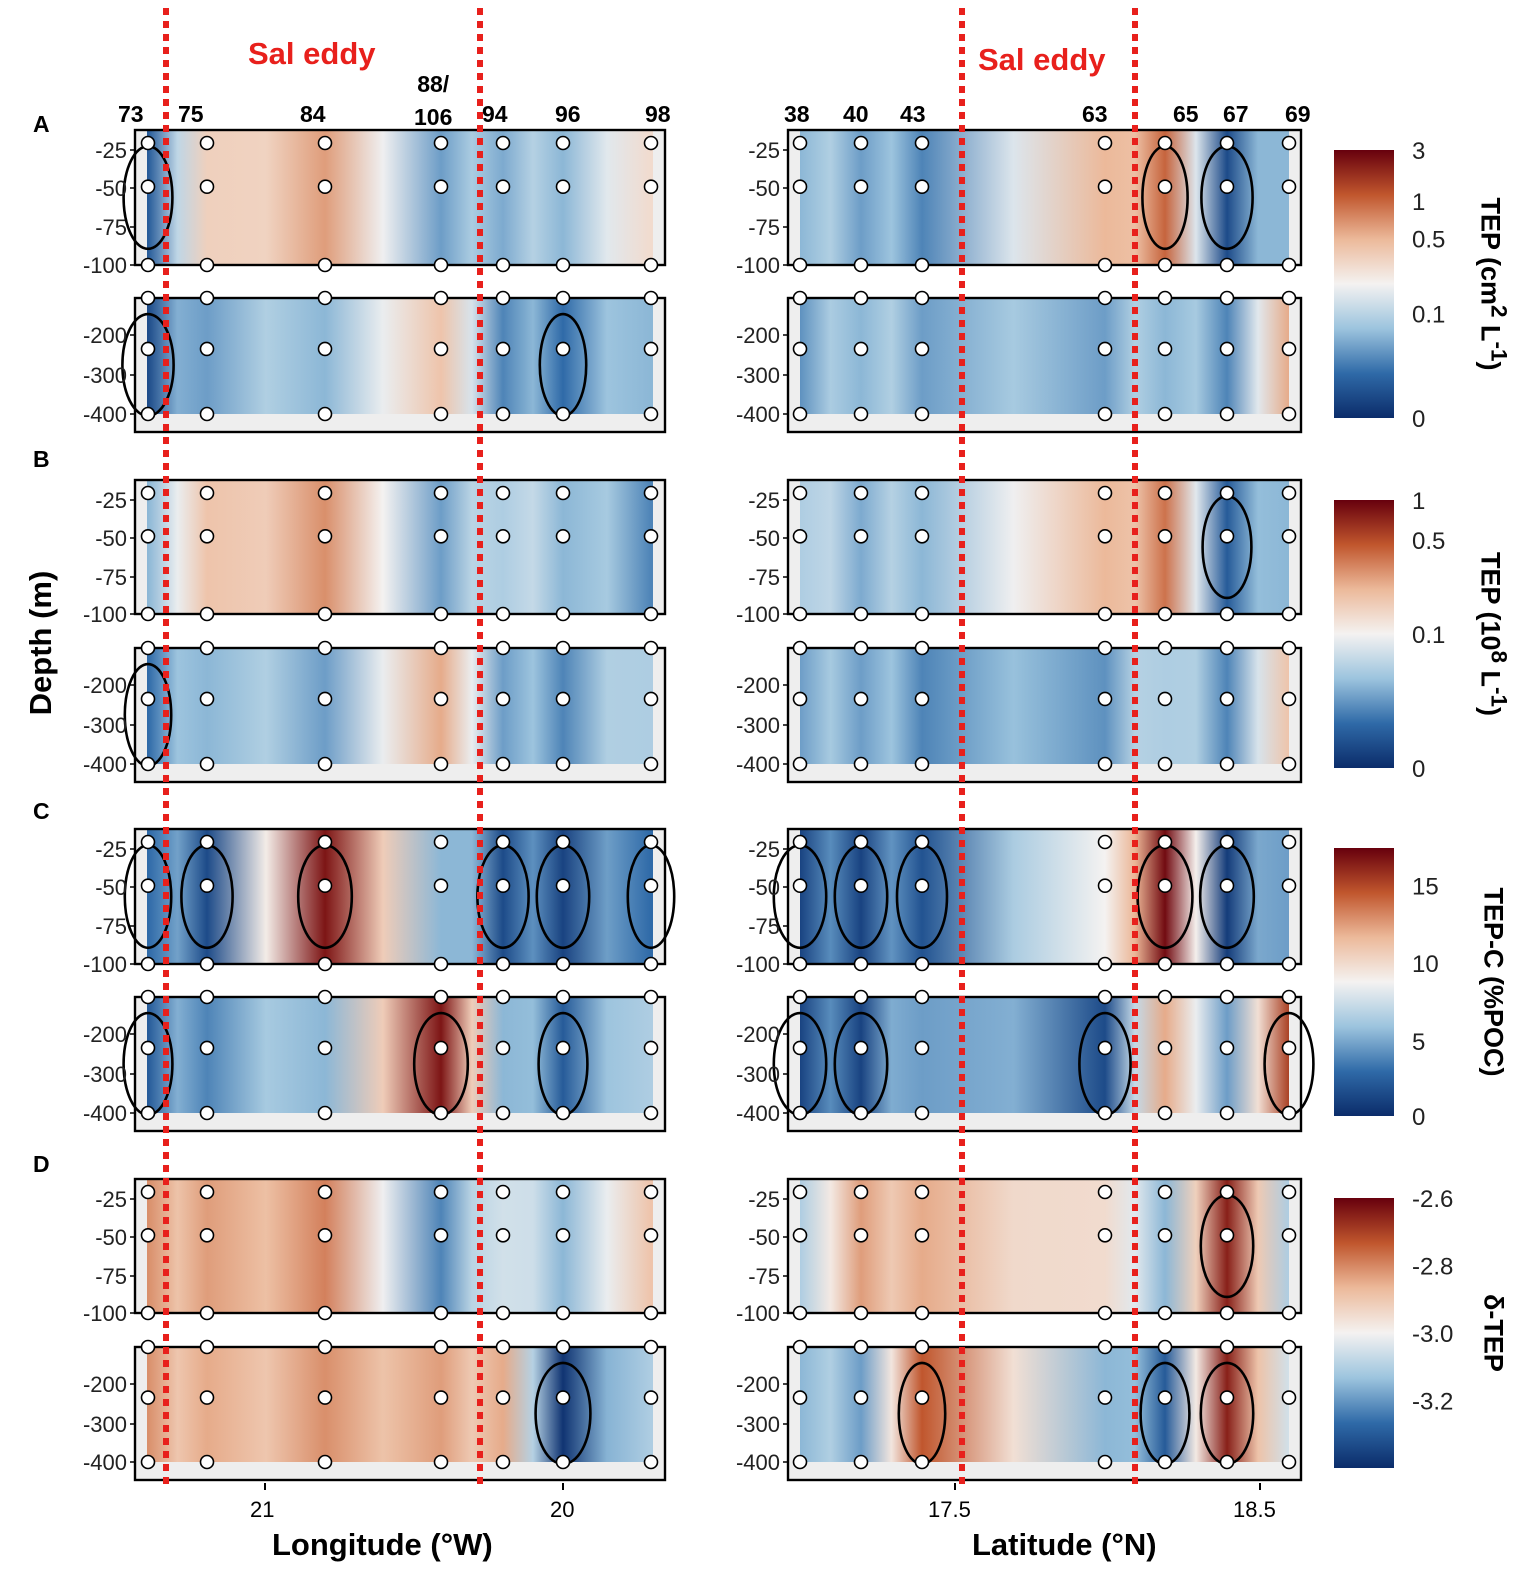 This screenshot has height=1587, width=1535. What do you see at coordinates (758, 265) in the screenshot?
I see `y-tick-label: -100` at bounding box center [758, 265].